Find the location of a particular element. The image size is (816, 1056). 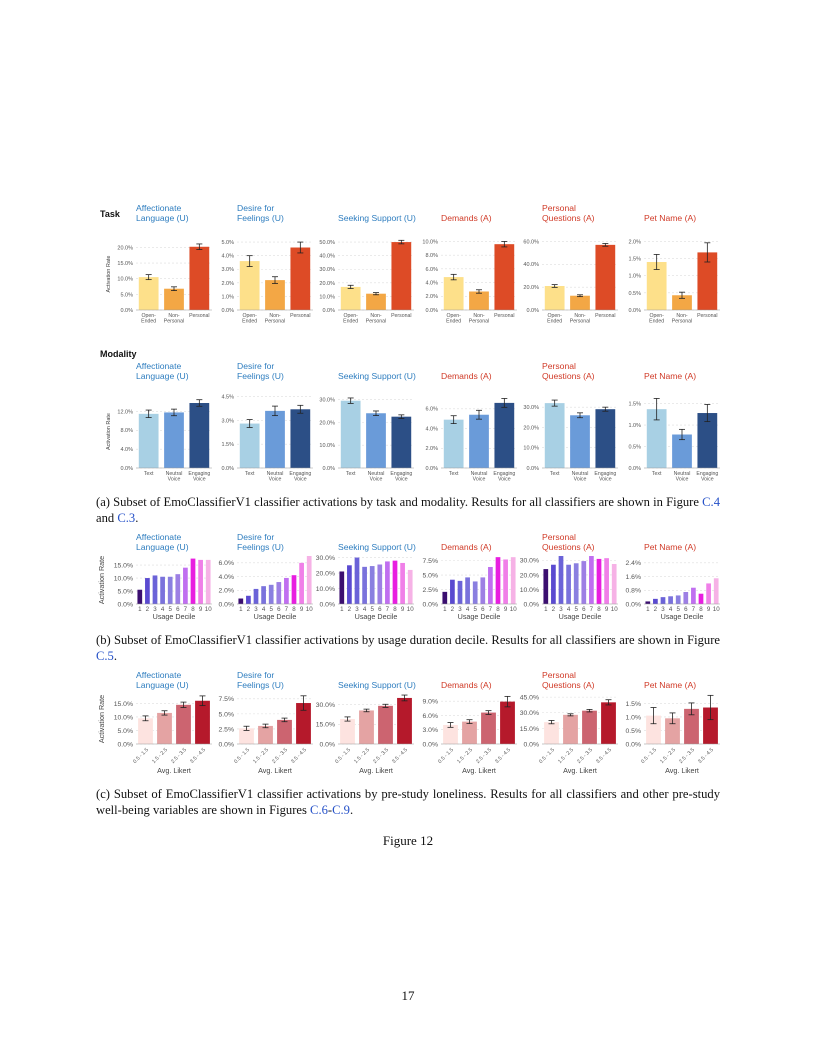

panel-title: Seeking Support (U) is located at coordinates (377, 685).